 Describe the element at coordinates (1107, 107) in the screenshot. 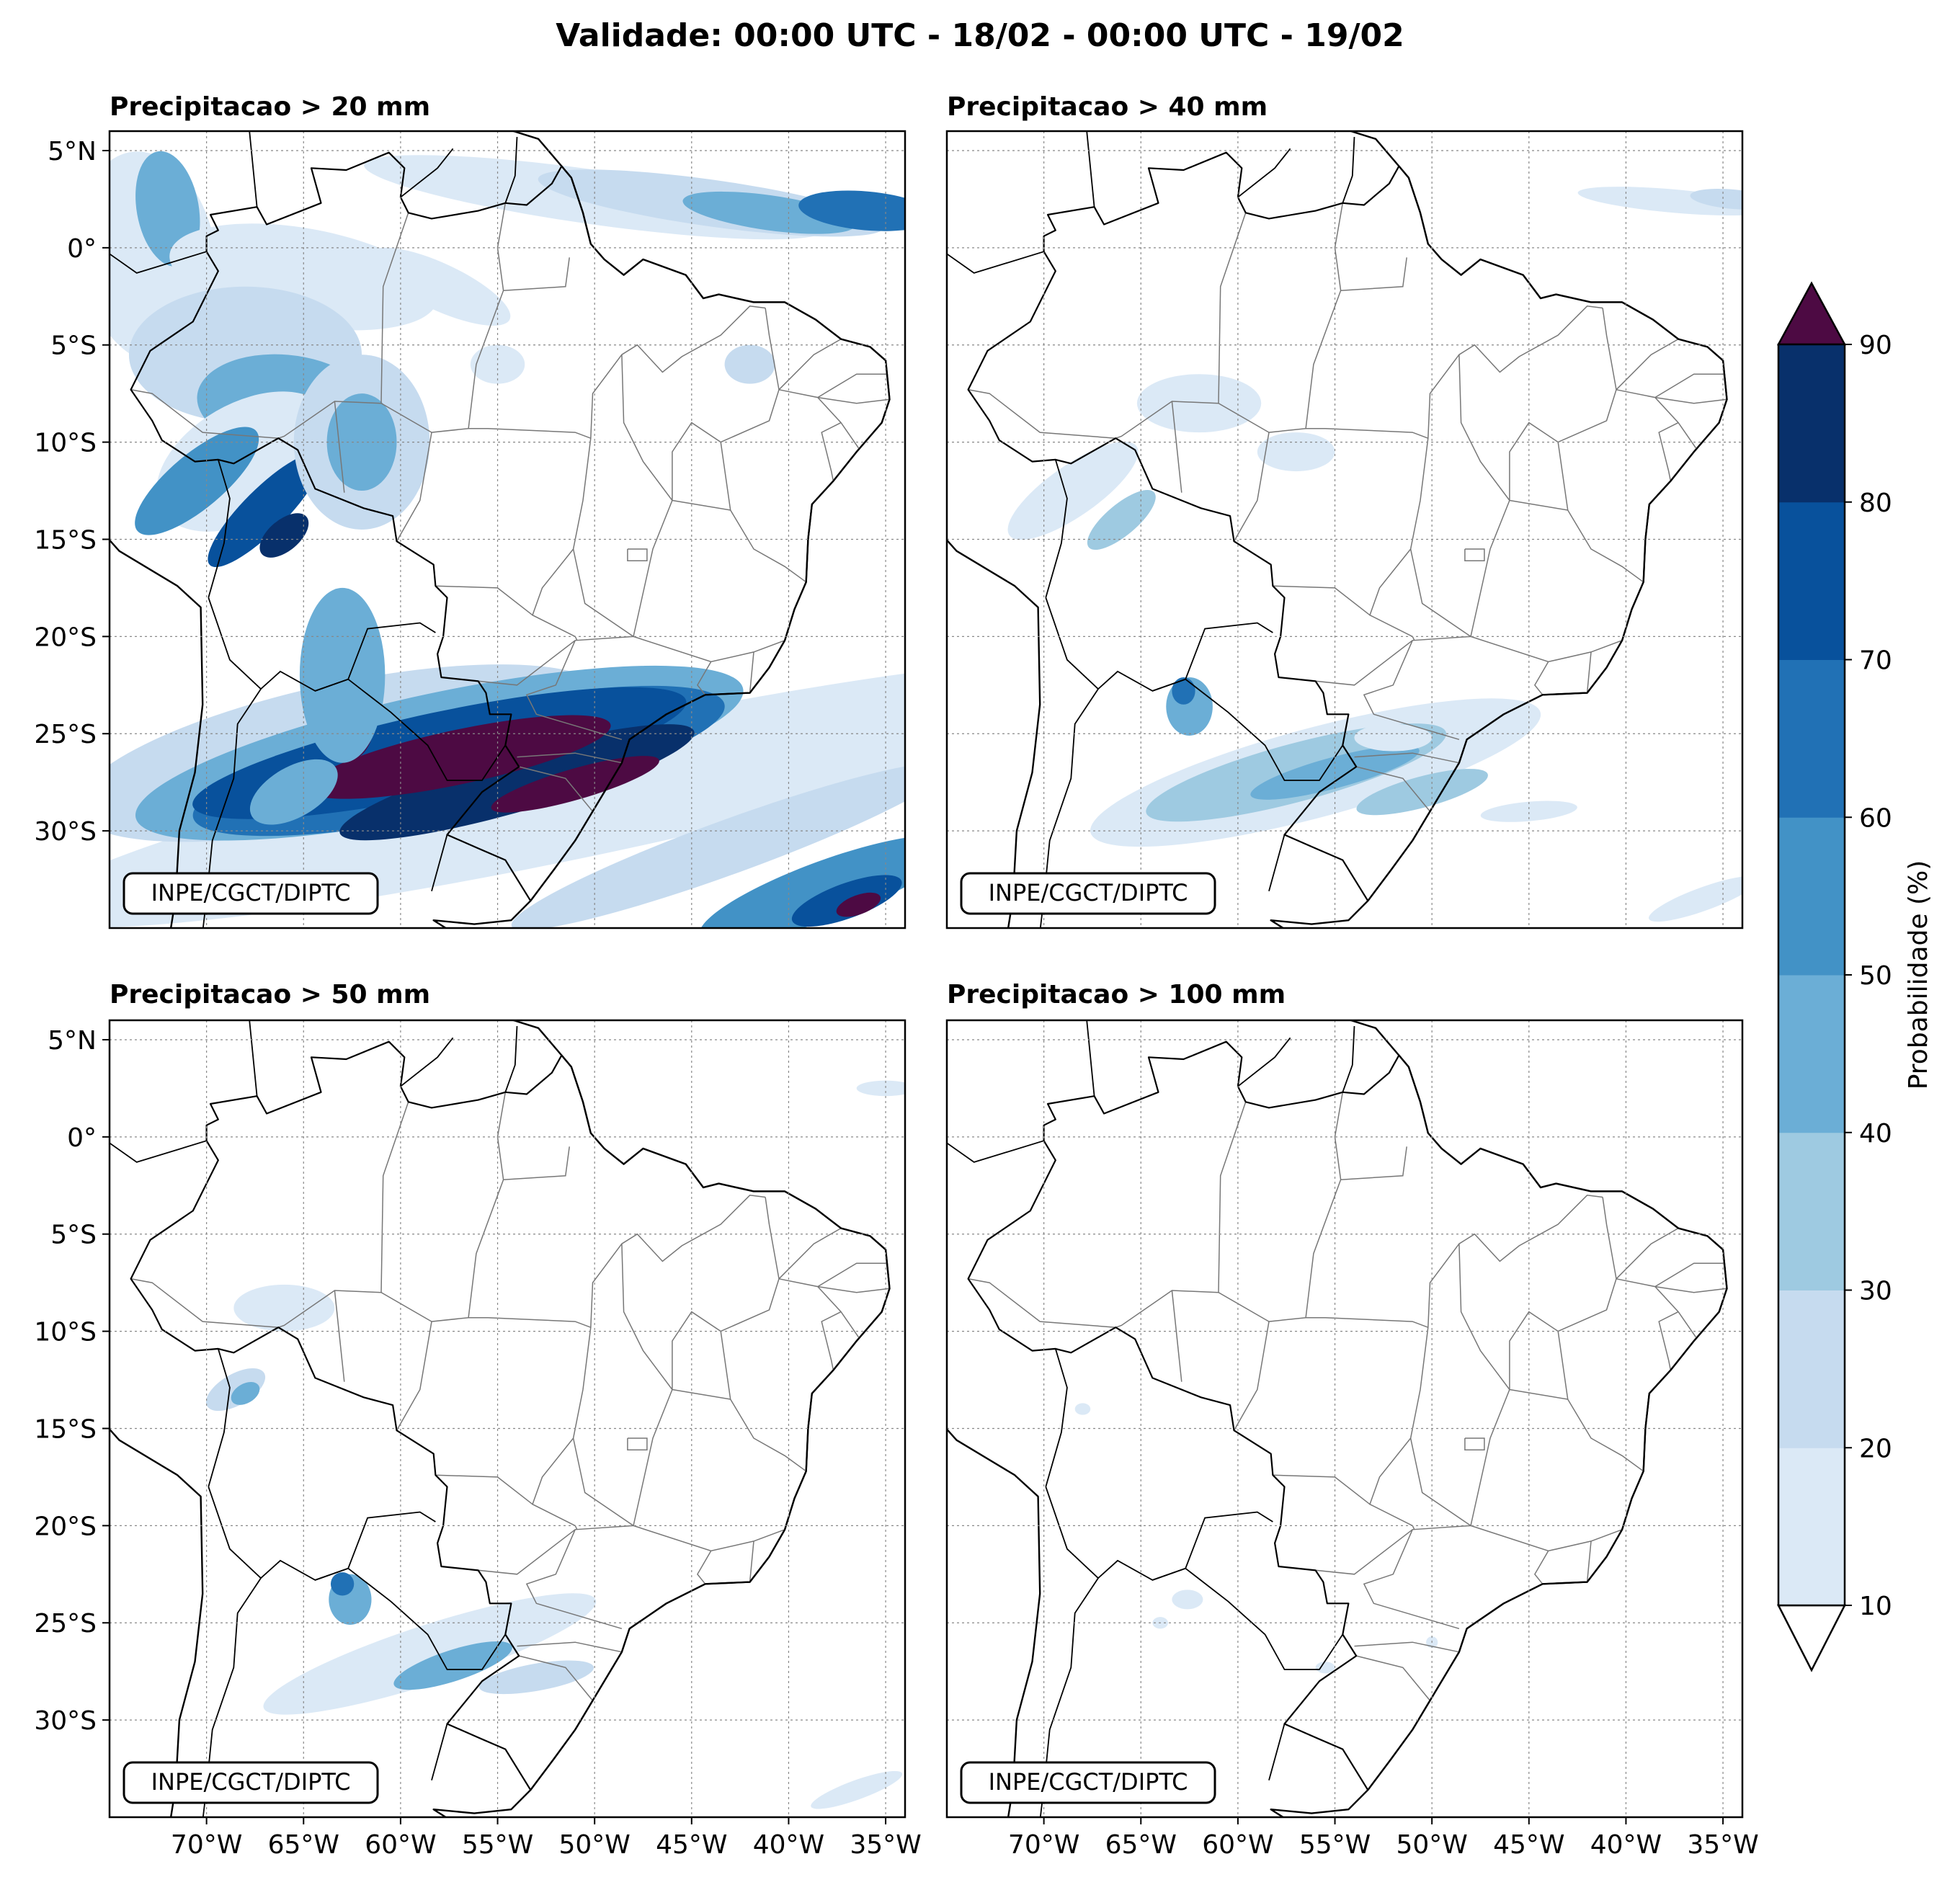

I see `panel-2-title: Precipitacao > 40 mm` at that location.